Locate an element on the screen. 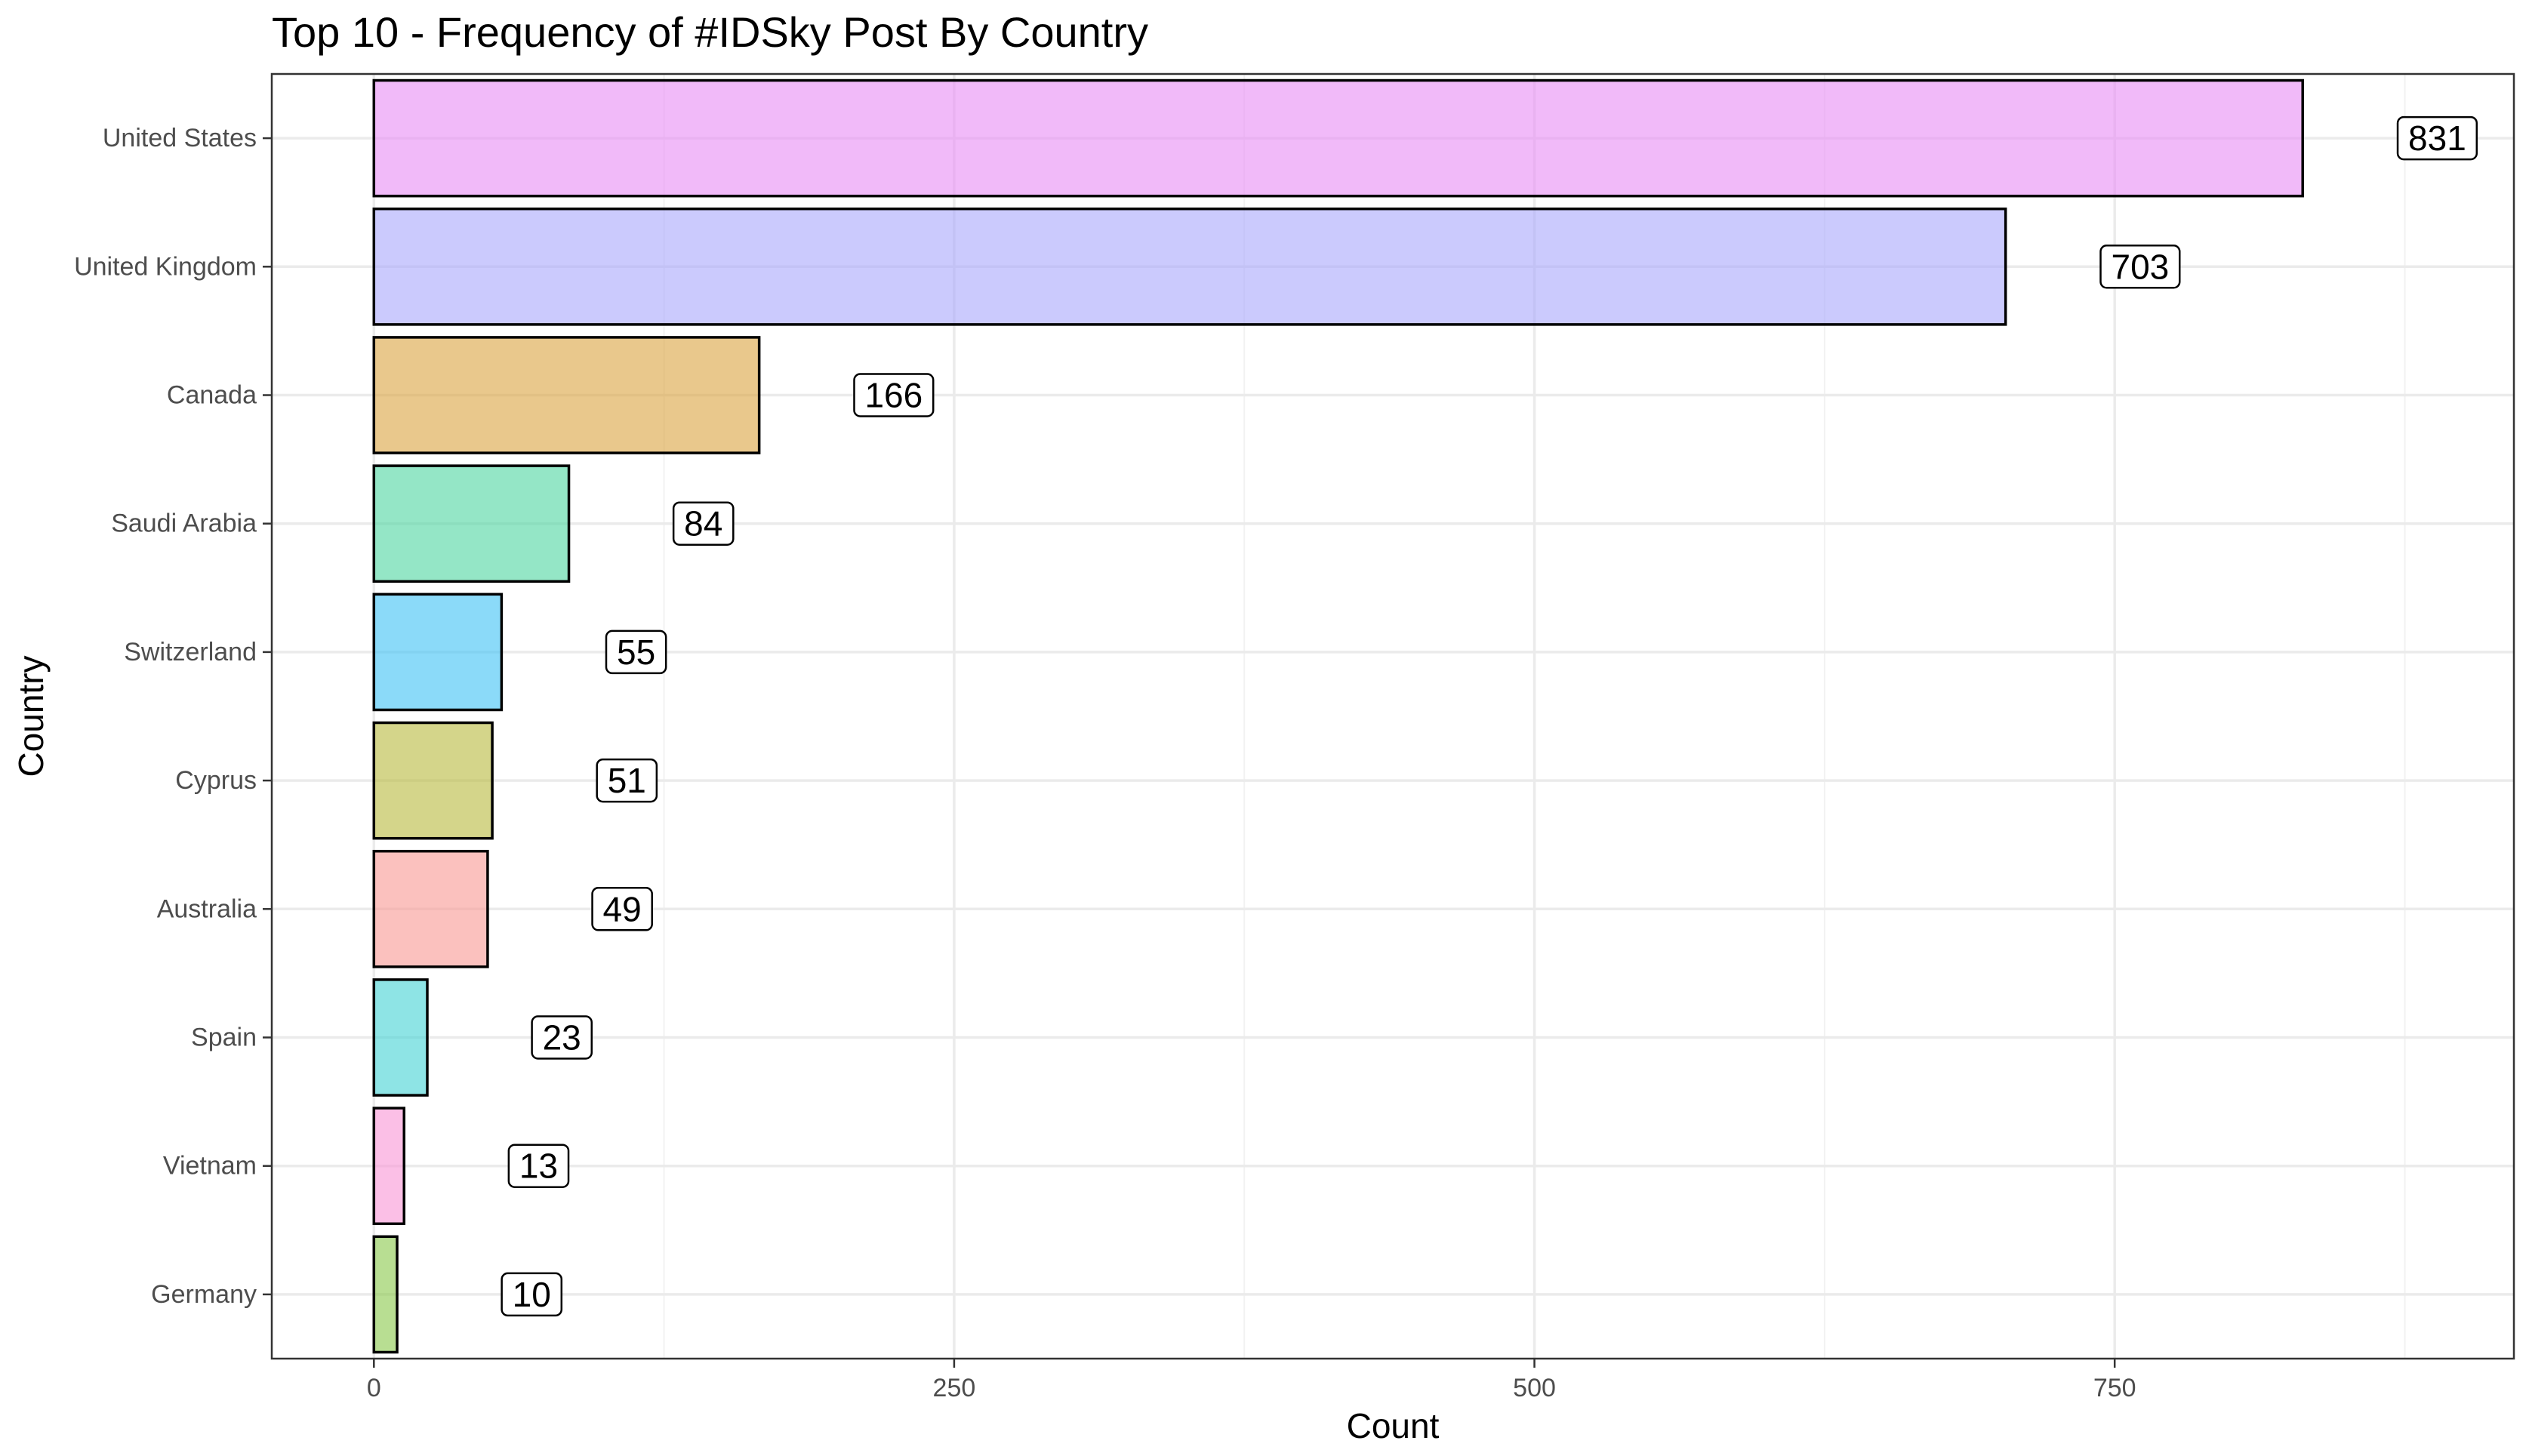  x-tick-label: 0 is located at coordinates (374, 1388).